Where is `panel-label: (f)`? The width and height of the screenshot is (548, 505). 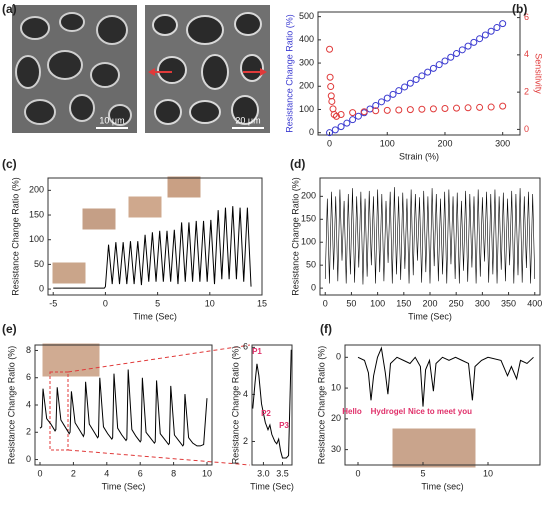
panel-label: (f) is located at coordinates (326, 329).